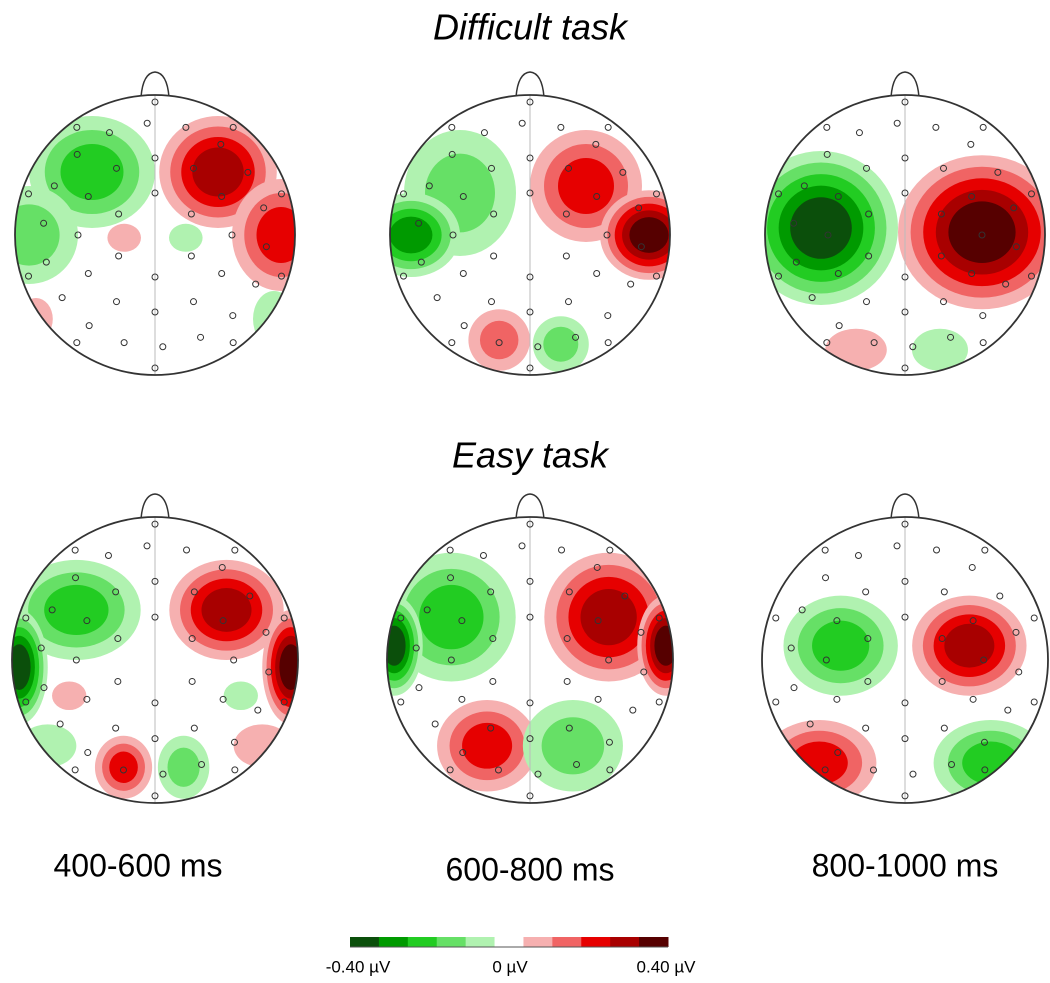 This screenshot has height=983, width=1050. I want to click on time-label: 400-600 ms, so click(138, 865).